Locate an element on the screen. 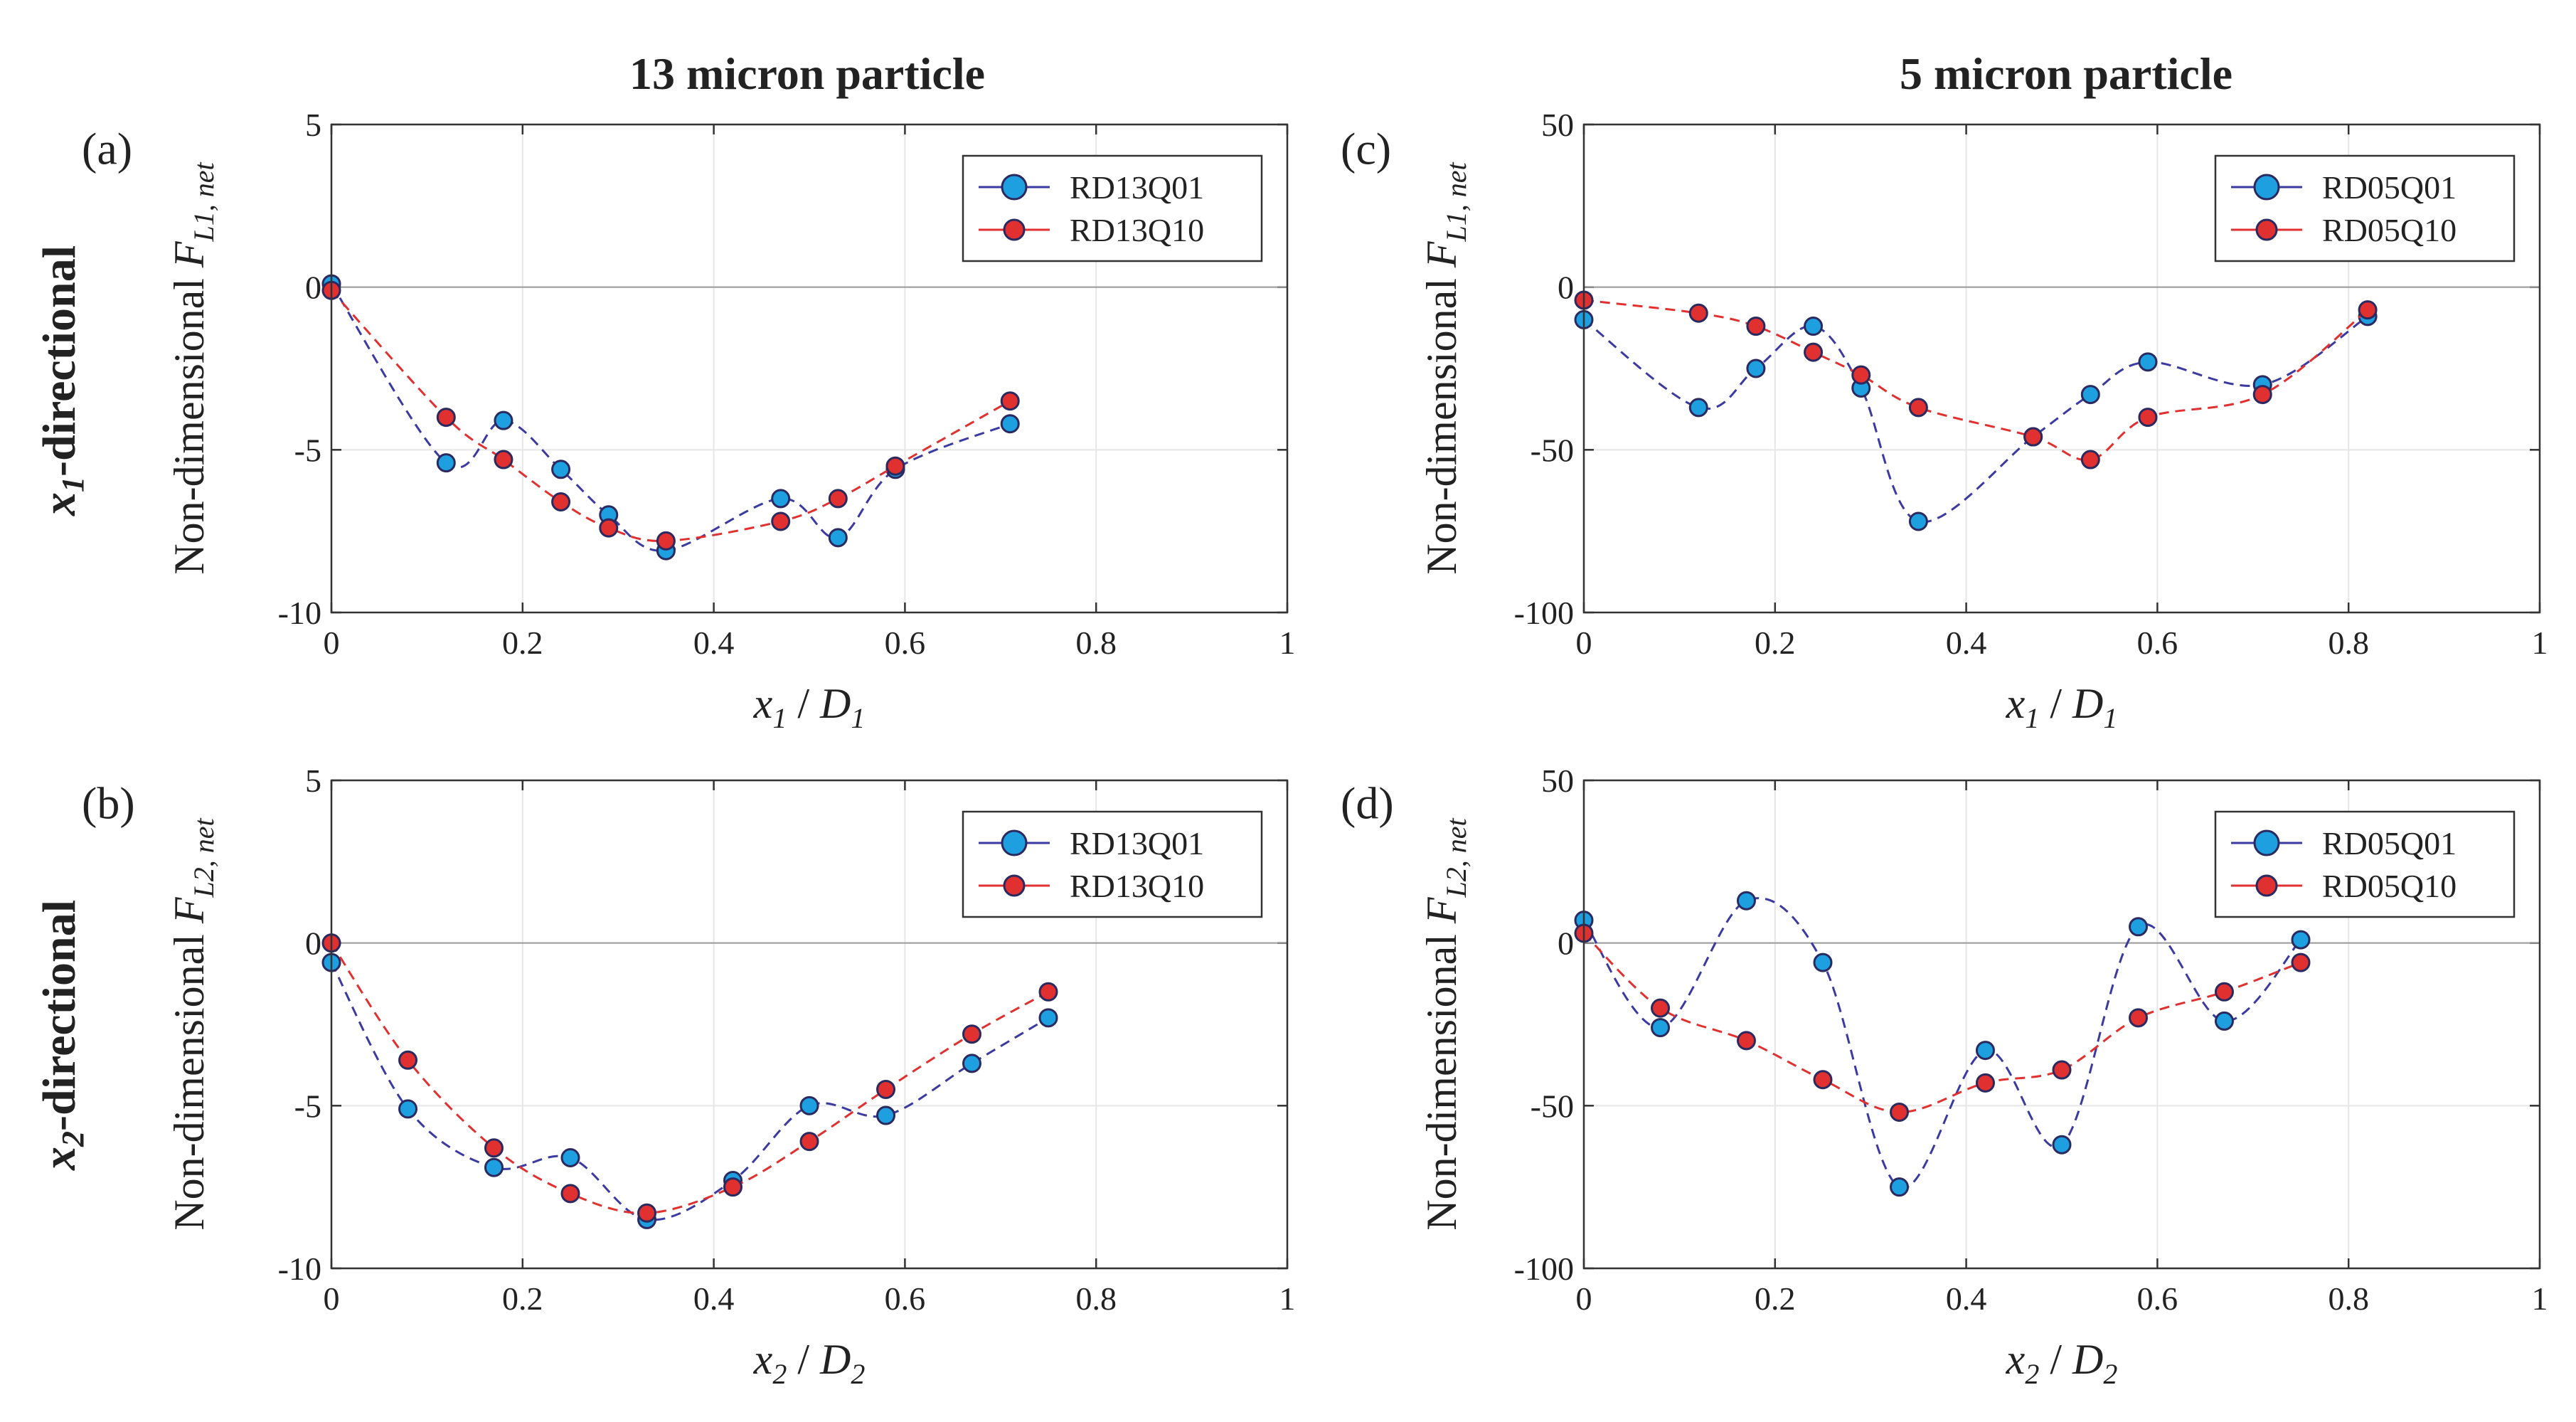 This screenshot has height=1422, width=2576. legend-box is located at coordinates (2365, 864).